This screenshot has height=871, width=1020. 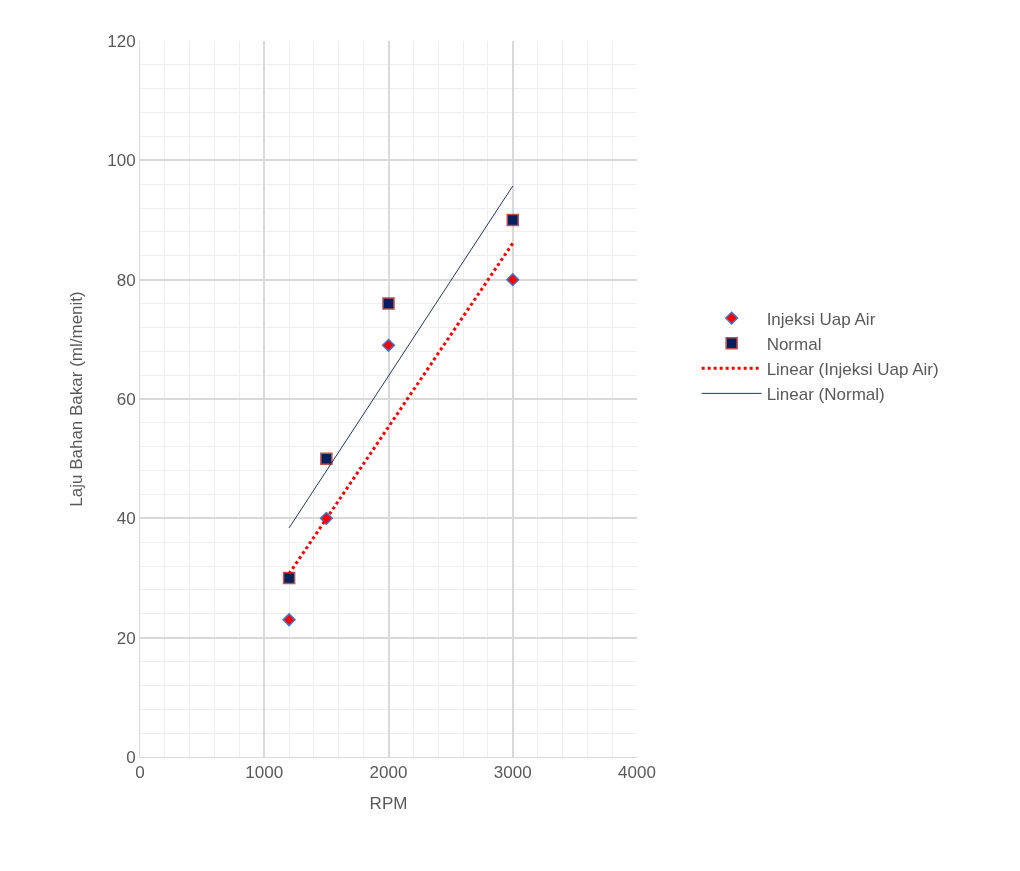 I want to click on legend-label: Injeksi Uap Air, so click(x=821, y=319).